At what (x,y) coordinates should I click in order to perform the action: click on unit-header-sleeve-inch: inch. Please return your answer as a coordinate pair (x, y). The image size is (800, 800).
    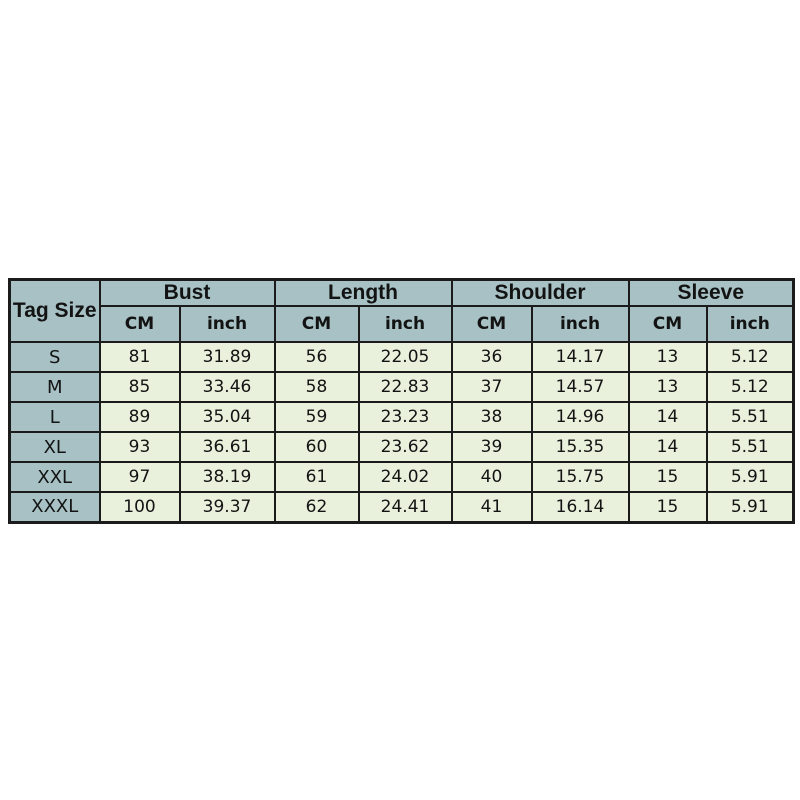
    Looking at the image, I should click on (750, 324).